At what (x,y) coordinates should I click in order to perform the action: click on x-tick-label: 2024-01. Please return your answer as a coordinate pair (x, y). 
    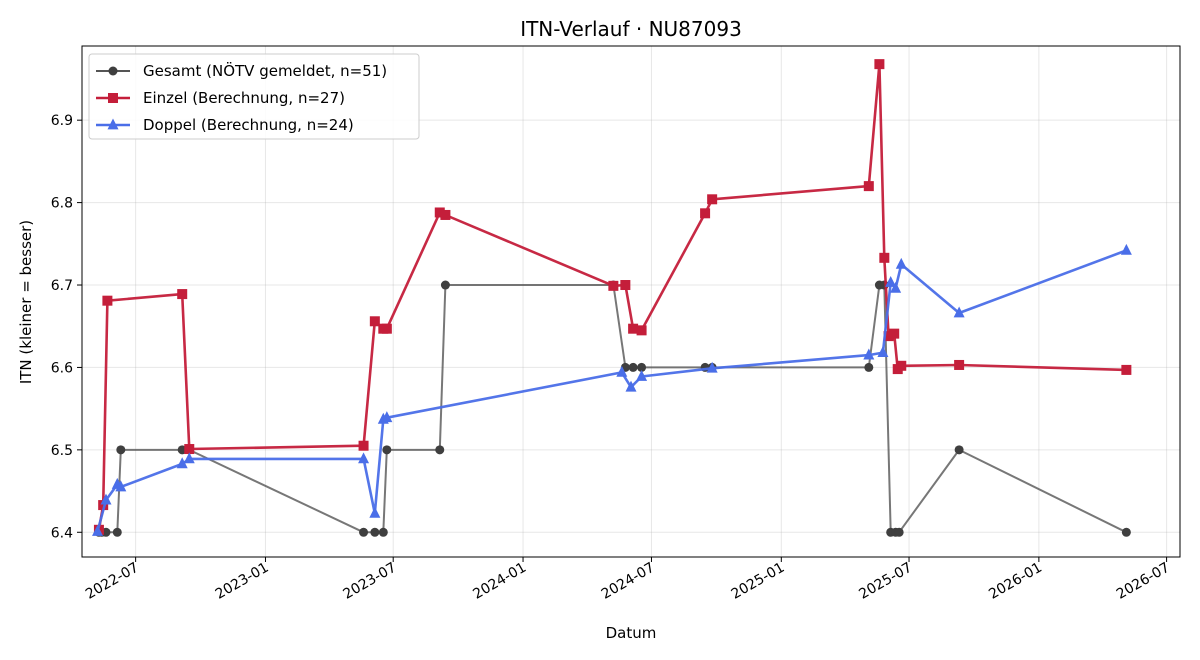
    Looking at the image, I should click on (499, 581).